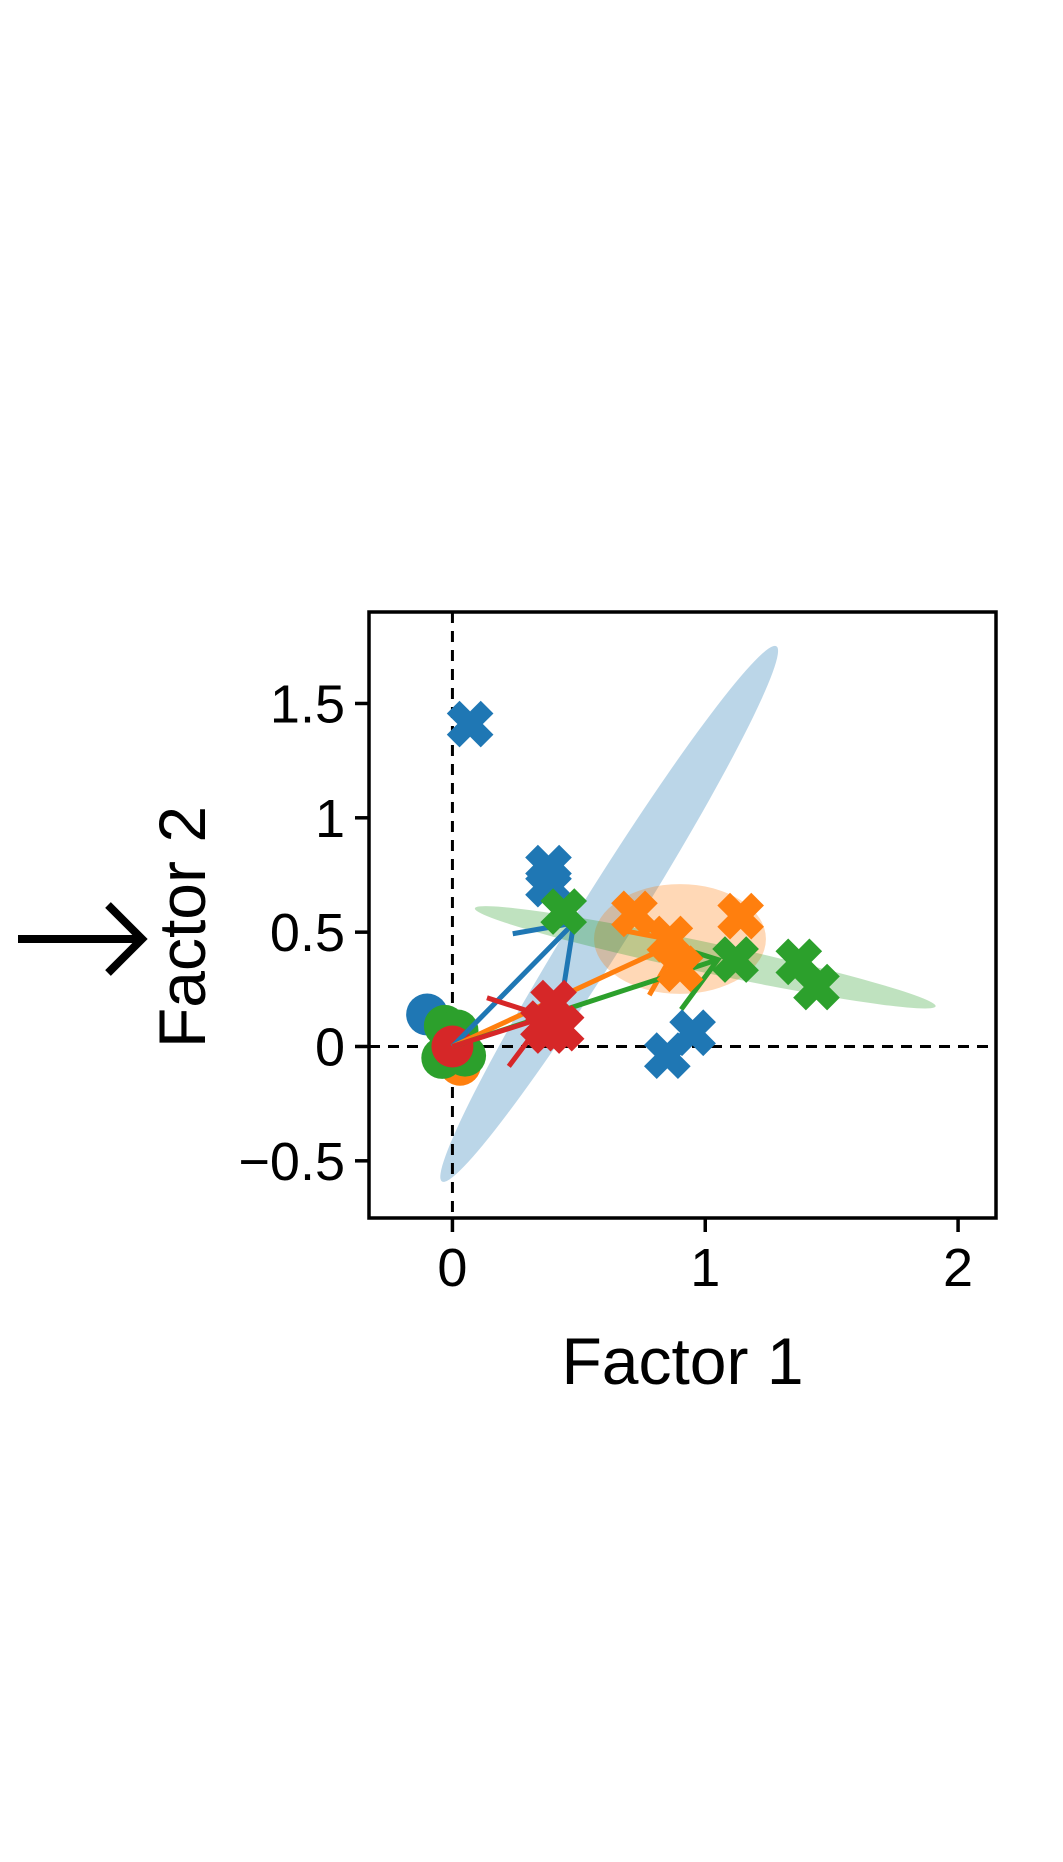  Describe the element at coordinates (307, 933) in the screenshot. I see `y-tick-label: 0.5` at that location.